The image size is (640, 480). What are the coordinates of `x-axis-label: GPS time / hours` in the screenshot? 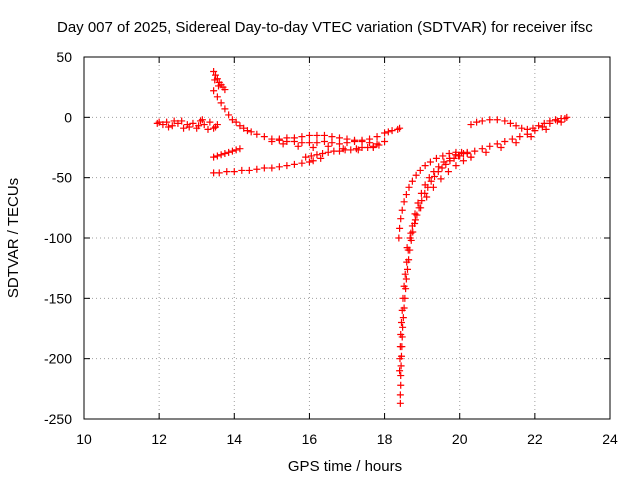 It's located at (345, 466).